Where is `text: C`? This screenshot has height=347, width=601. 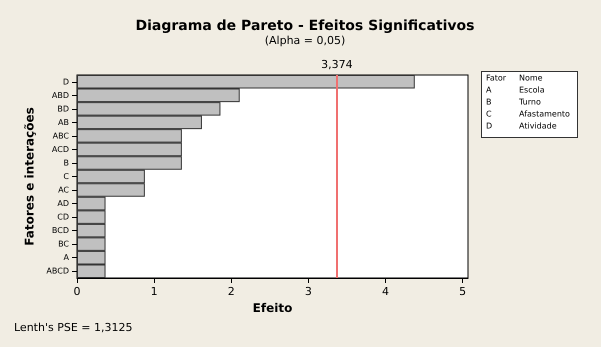
text: C is located at coordinates (489, 114).